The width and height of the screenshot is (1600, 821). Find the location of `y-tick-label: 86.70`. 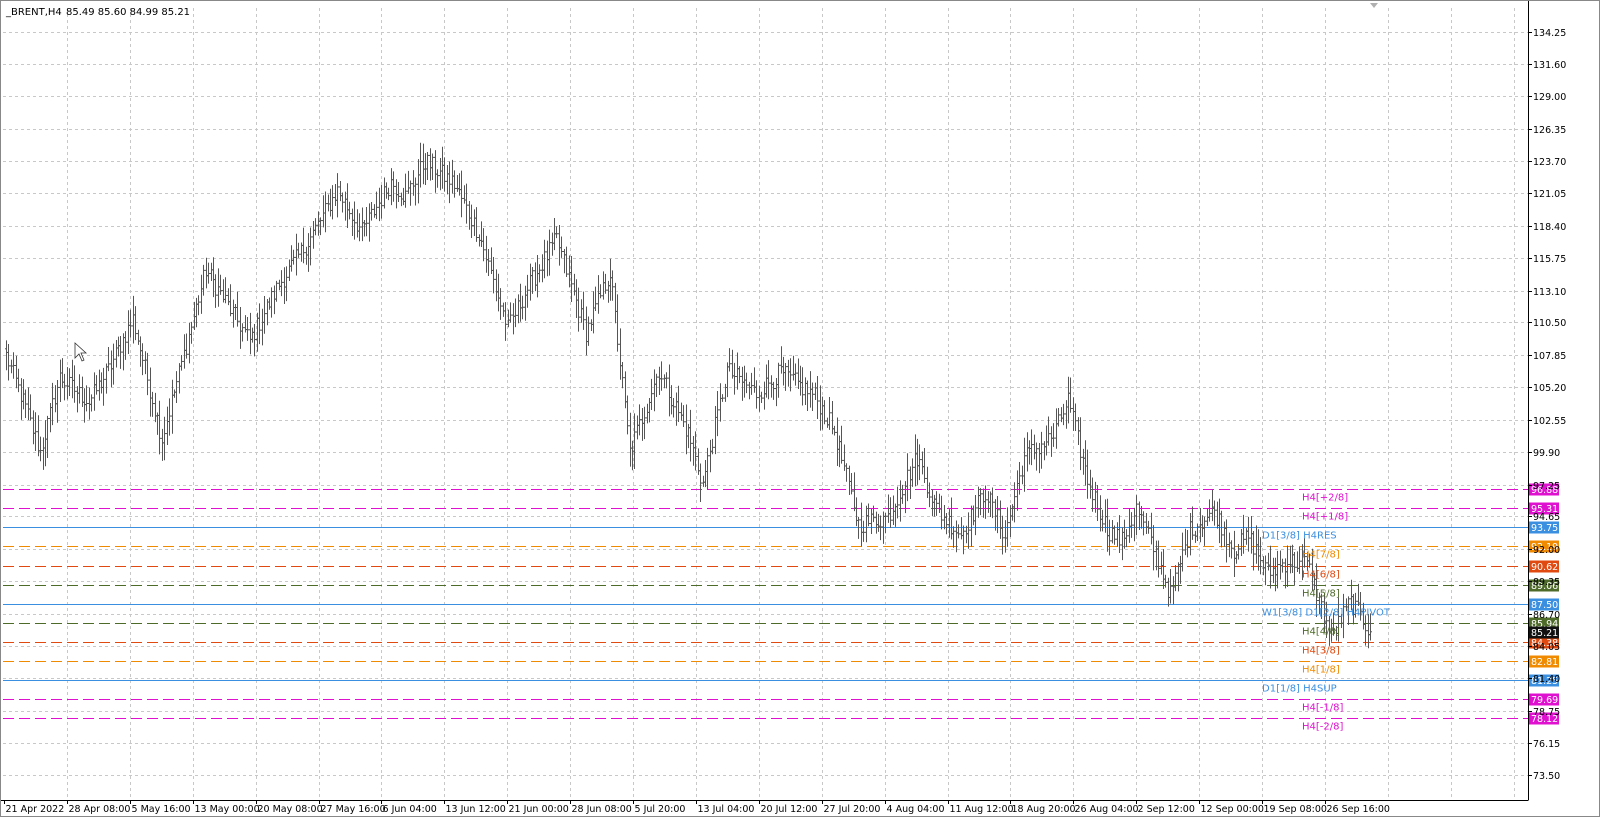

y-tick-label: 86.70 is located at coordinates (1546, 615).